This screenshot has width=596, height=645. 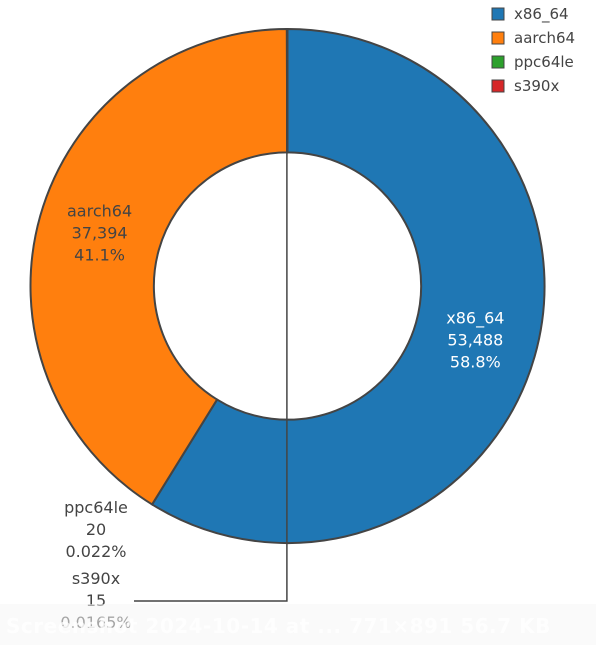 I want to click on label-aarch64: aarch64 37,394 41.1%, so click(x=99, y=233).